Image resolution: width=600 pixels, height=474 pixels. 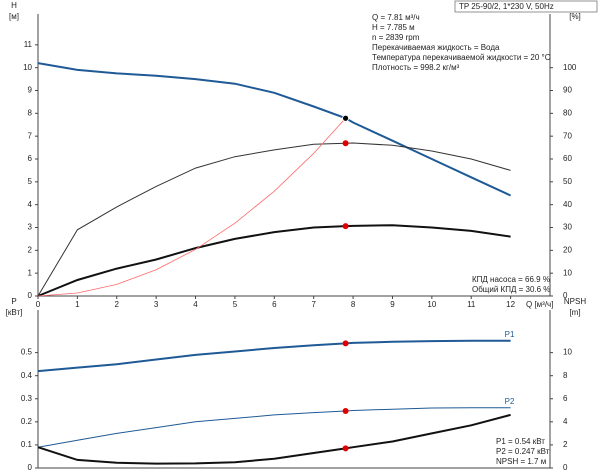 I want to click on y2-tick-label: 70, so click(x=567, y=135).